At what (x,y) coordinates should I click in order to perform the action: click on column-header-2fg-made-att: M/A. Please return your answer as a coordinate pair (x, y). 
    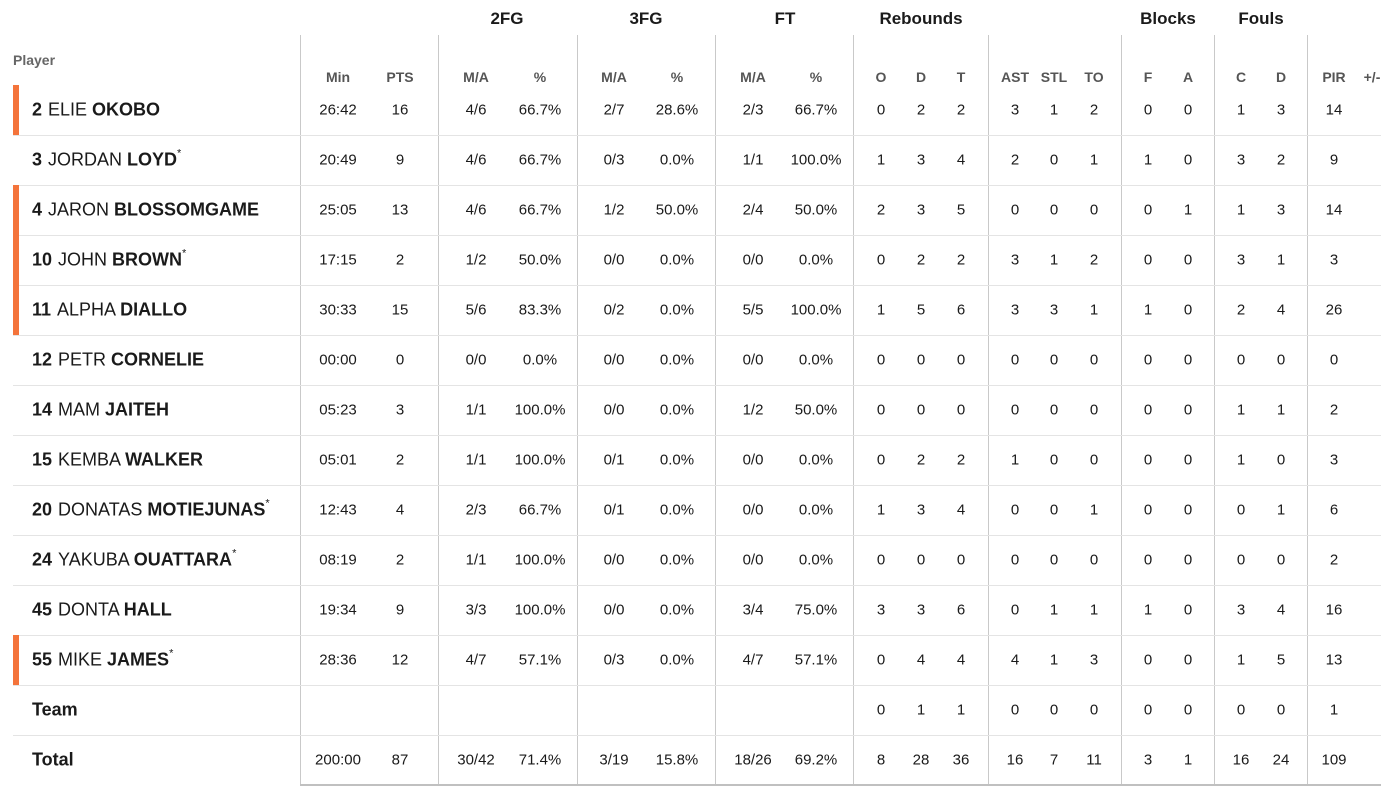
    Looking at the image, I should click on (476, 77).